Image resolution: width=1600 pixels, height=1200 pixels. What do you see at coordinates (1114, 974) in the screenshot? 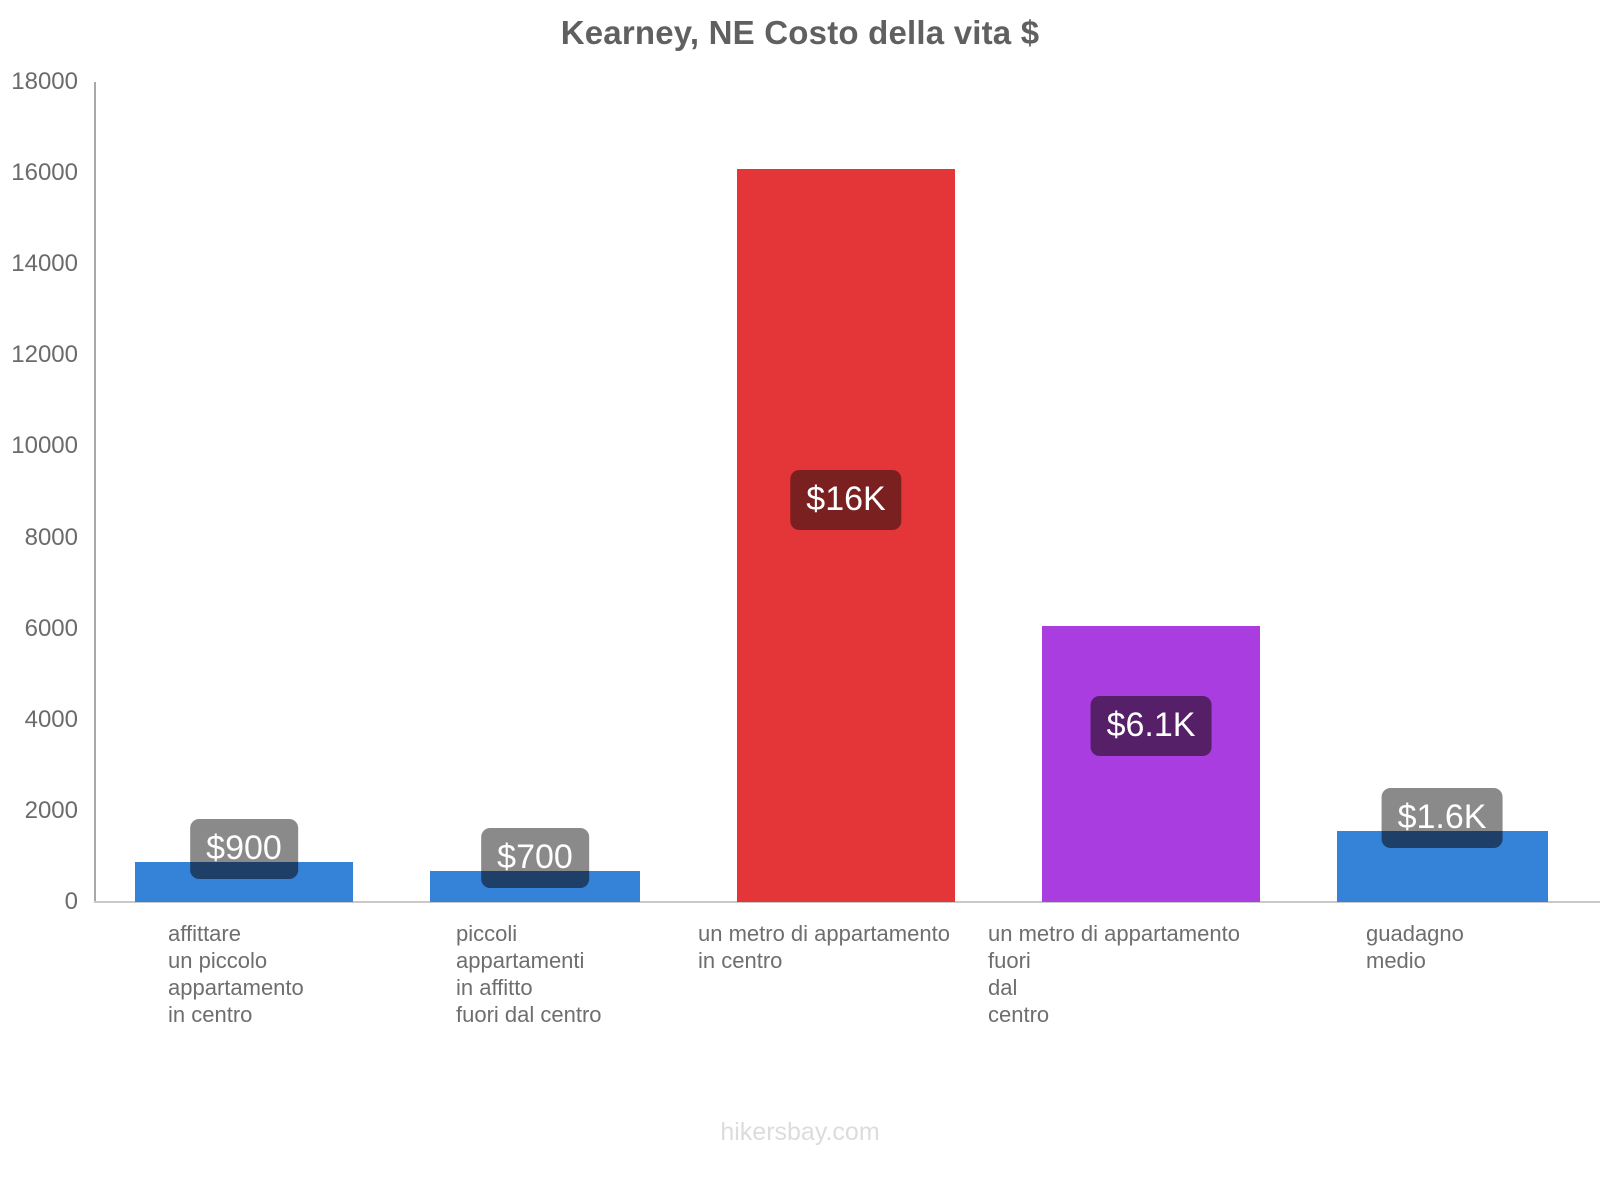
I see `x-axis-category-label: un metro di appartamento fuori dal centro` at bounding box center [1114, 974].